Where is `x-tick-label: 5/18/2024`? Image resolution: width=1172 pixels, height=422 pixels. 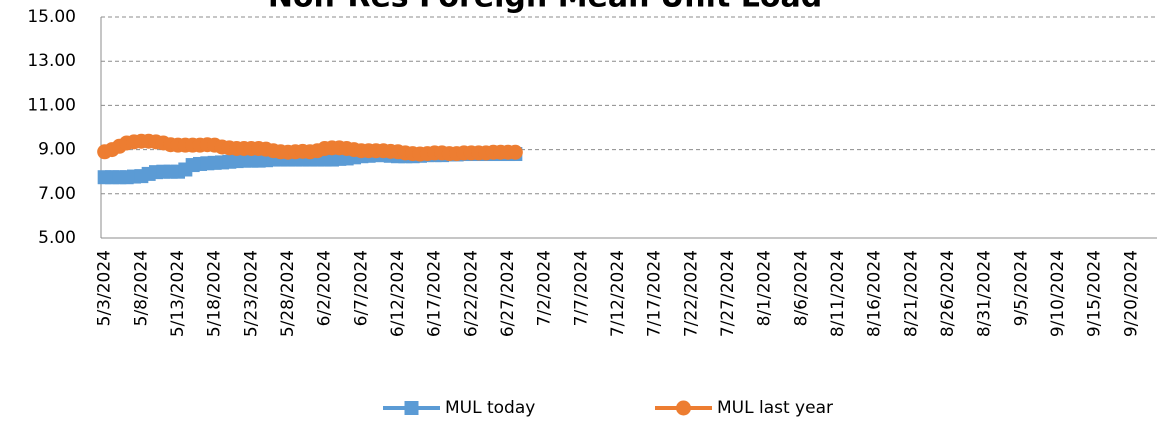
x-tick-label: 5/18/2024 is located at coordinates (215, 293).